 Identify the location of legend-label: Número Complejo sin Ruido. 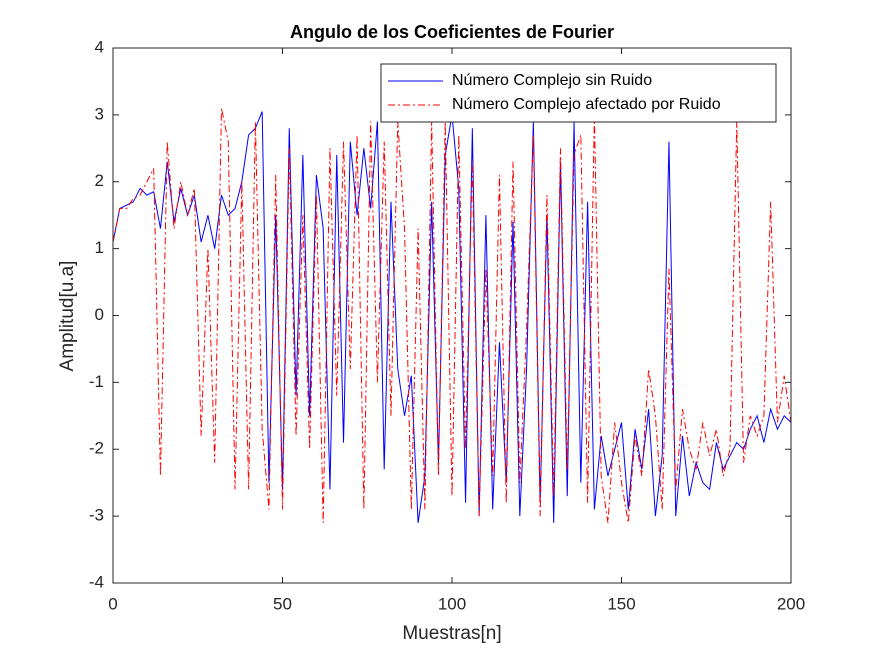
(552, 80).